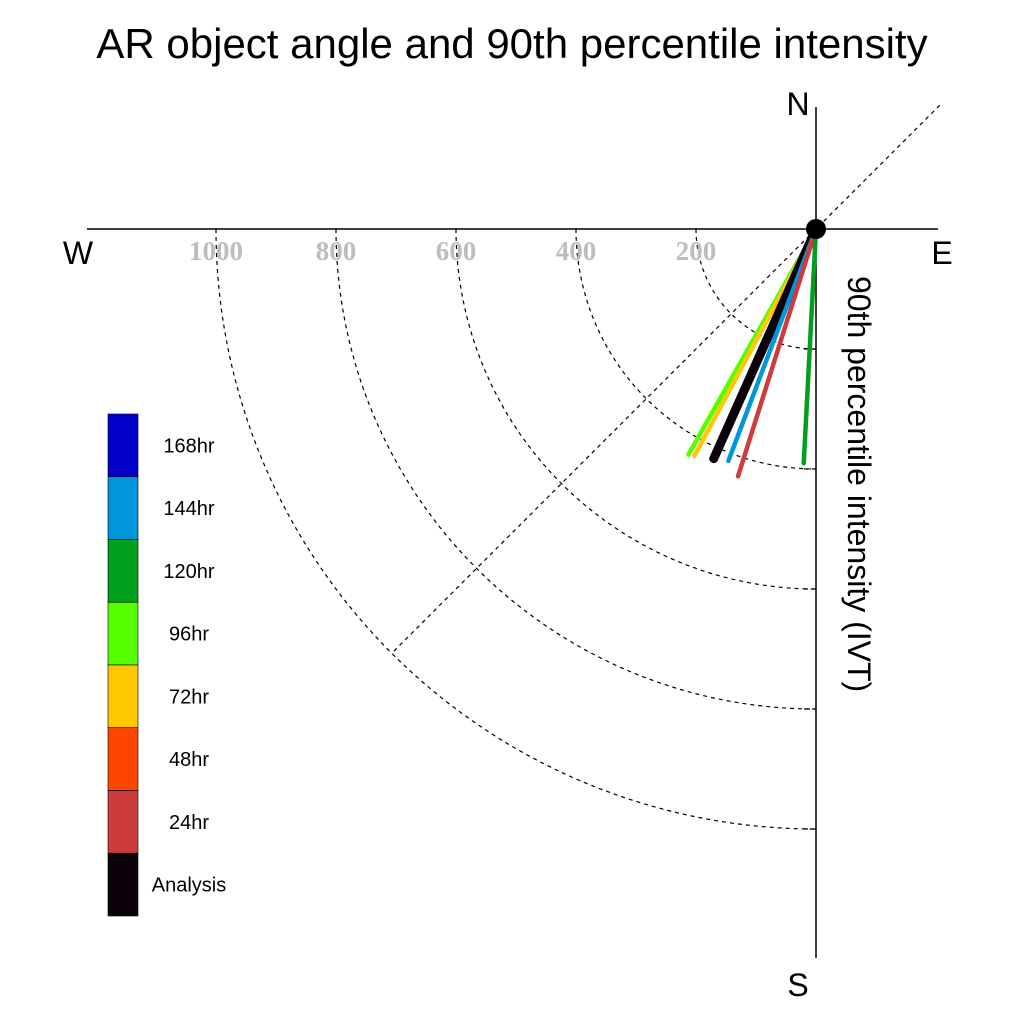 The width and height of the screenshot is (1024, 1024). Describe the element at coordinates (189, 697) in the screenshot. I see `legend-label-72hr: 72hr` at that location.